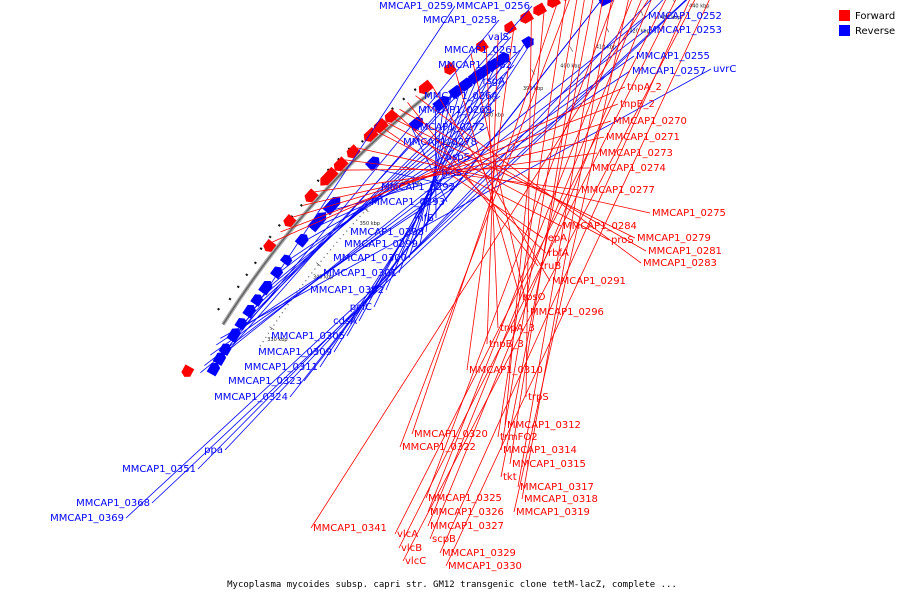  What do you see at coordinates (485, 566) in the screenshot?
I see `forward-gene-label: MMCAP1_0330` at bounding box center [485, 566].